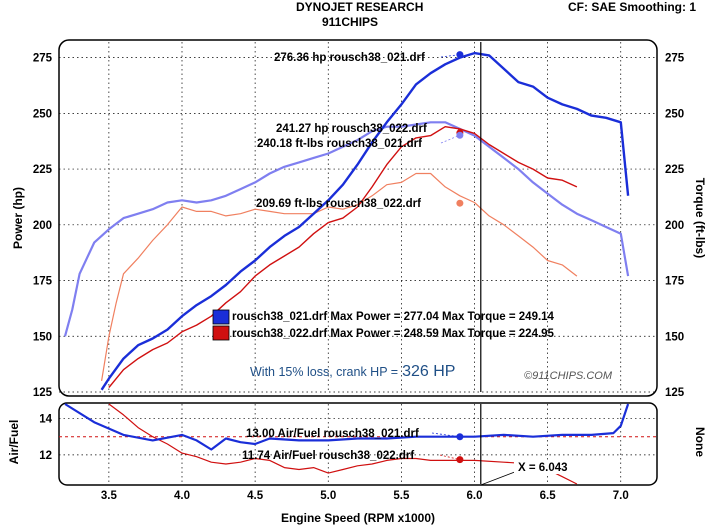 This screenshot has height=530, width=716. I want to click on crank-hp-value: 326 HP, so click(428, 371).